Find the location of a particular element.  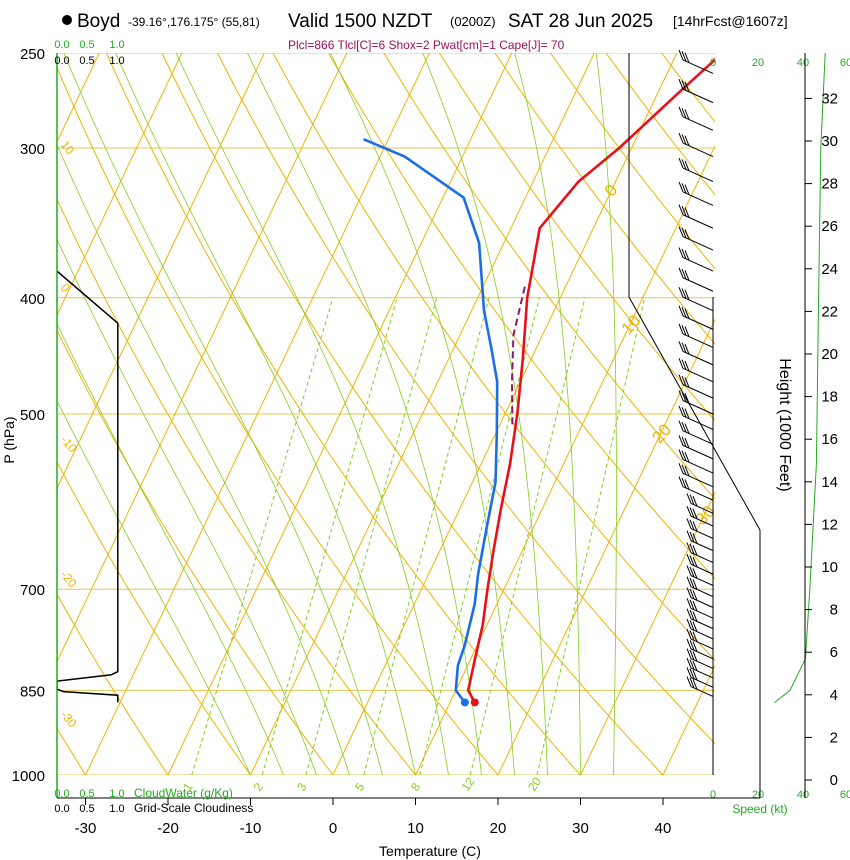

cloudiness-top-tick: 0.0 is located at coordinates (61, 61).